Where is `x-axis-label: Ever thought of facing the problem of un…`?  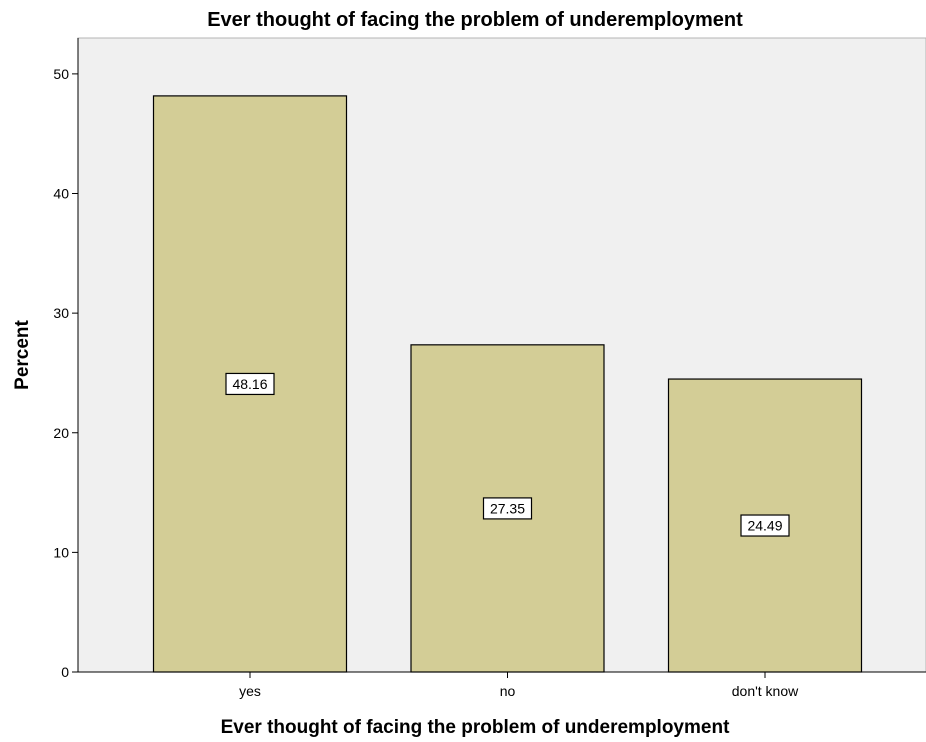
x-axis-label: Ever thought of facing the problem of un… is located at coordinates (475, 727).